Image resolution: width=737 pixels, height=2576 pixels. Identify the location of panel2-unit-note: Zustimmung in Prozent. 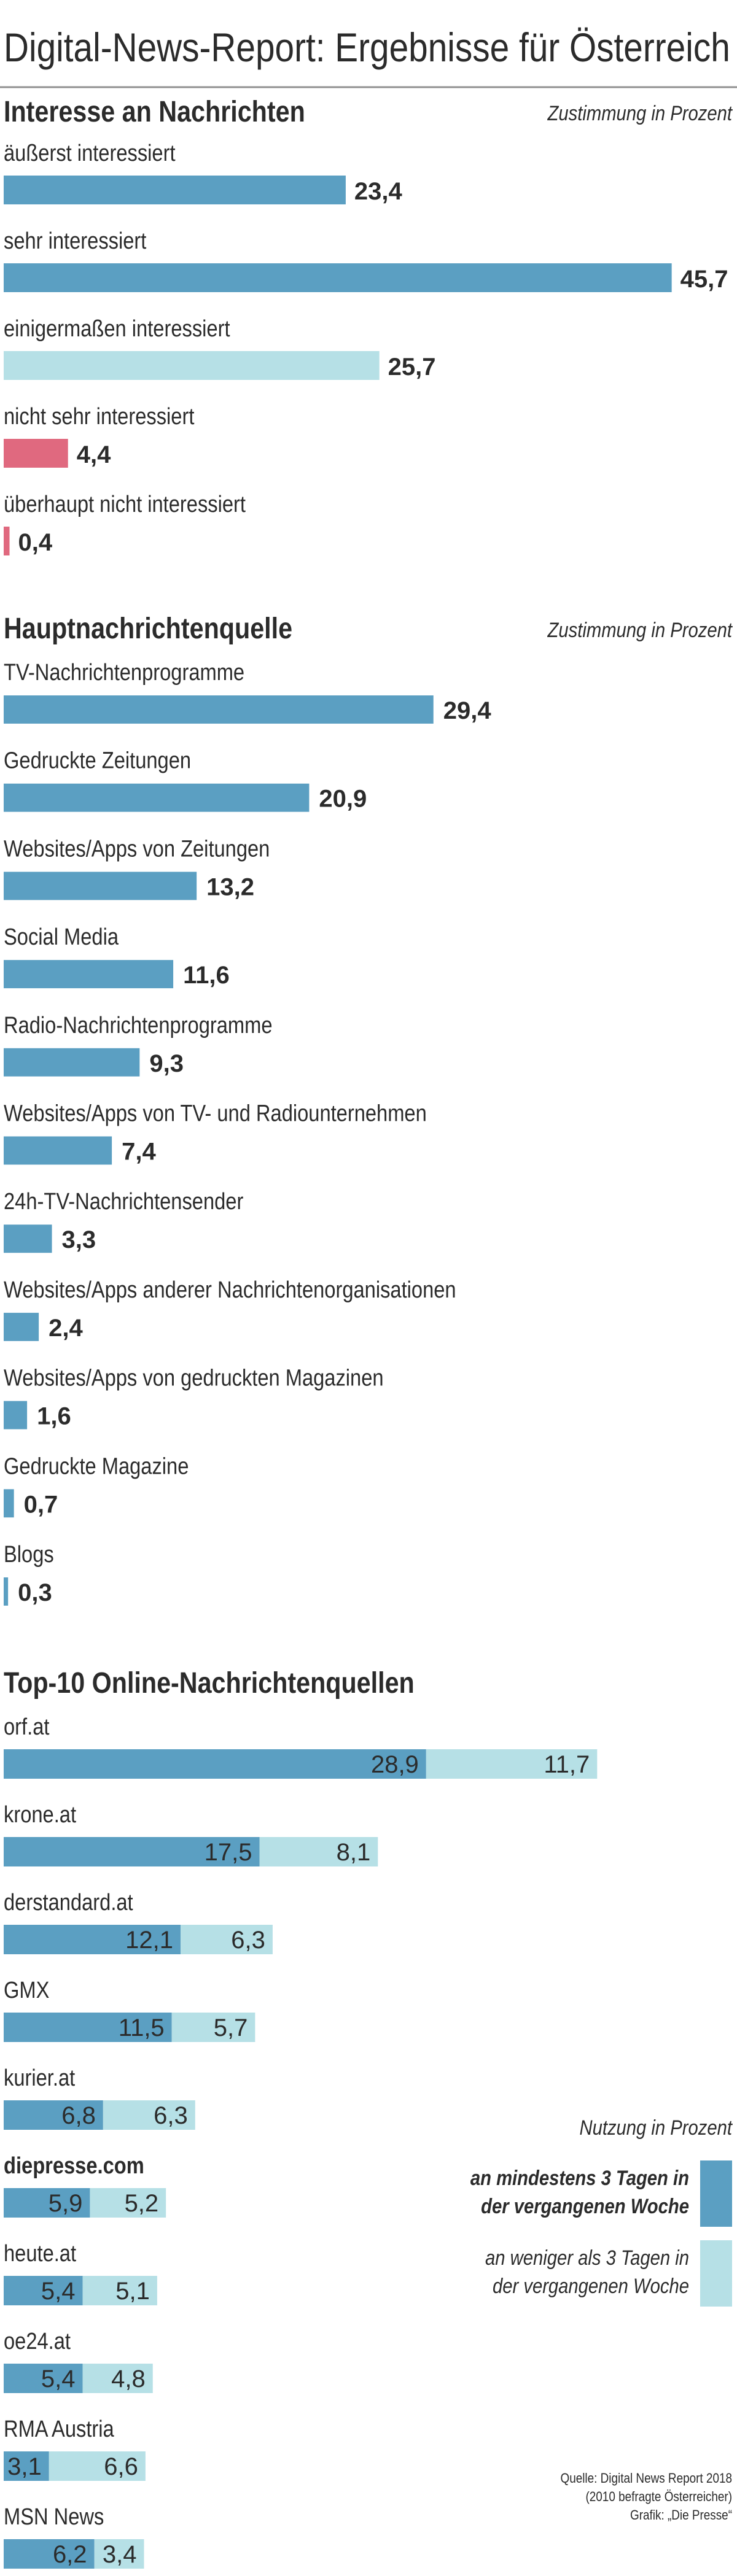
(640, 630).